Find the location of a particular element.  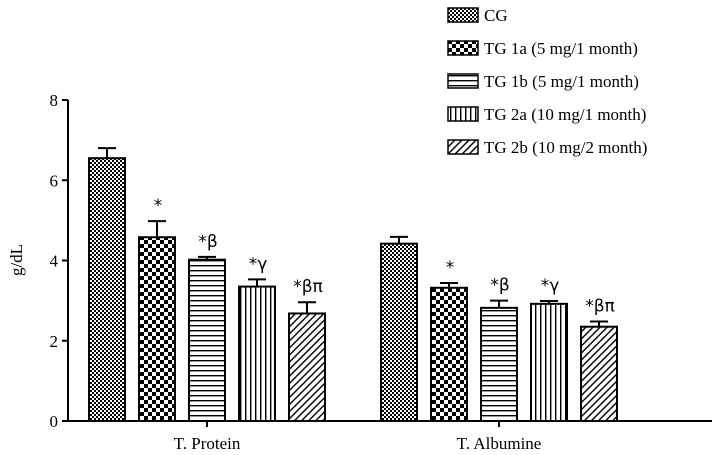

y-axis-label: g/dL is located at coordinates (16, 260).